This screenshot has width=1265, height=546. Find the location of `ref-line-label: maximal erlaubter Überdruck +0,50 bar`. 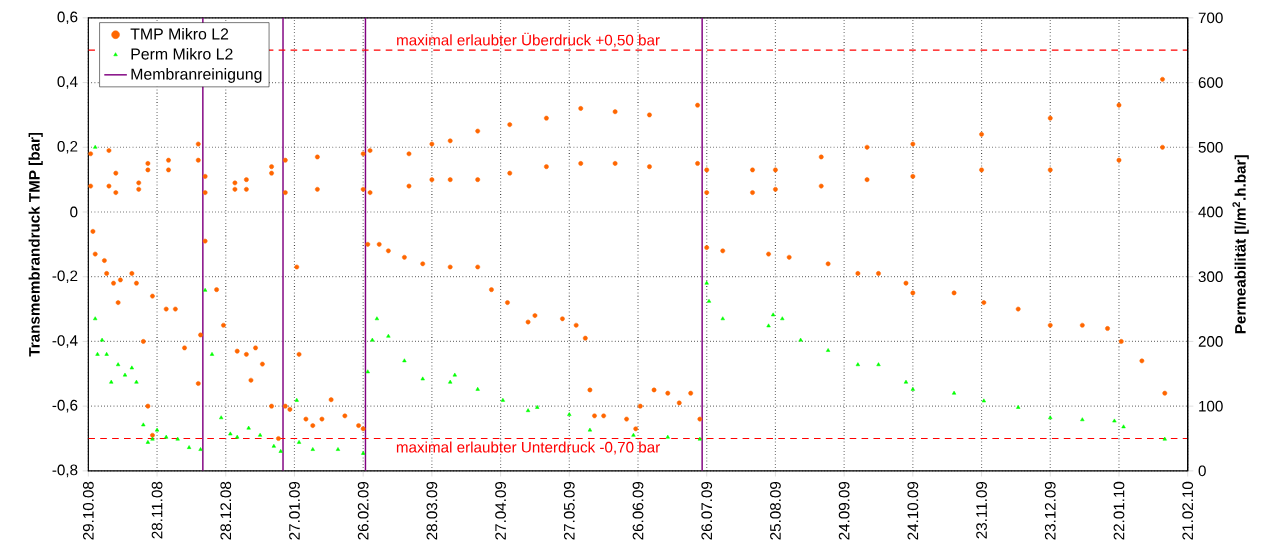

ref-line-label: maximal erlaubter Überdruck +0,50 bar is located at coordinates (528, 40).